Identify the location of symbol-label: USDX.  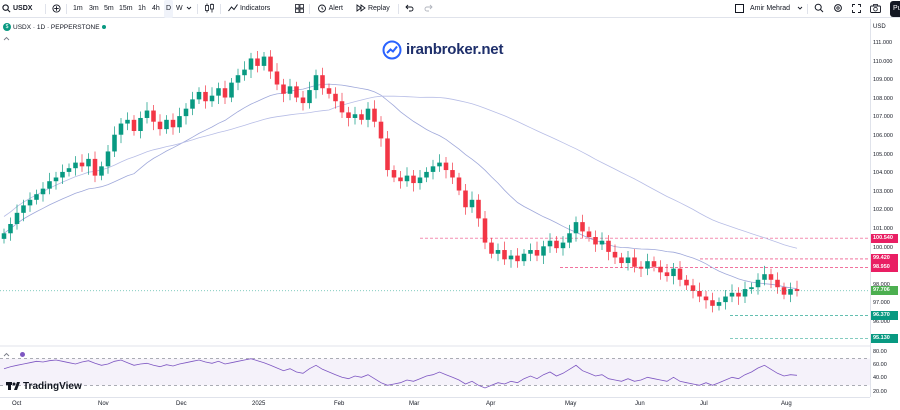
(23, 8).